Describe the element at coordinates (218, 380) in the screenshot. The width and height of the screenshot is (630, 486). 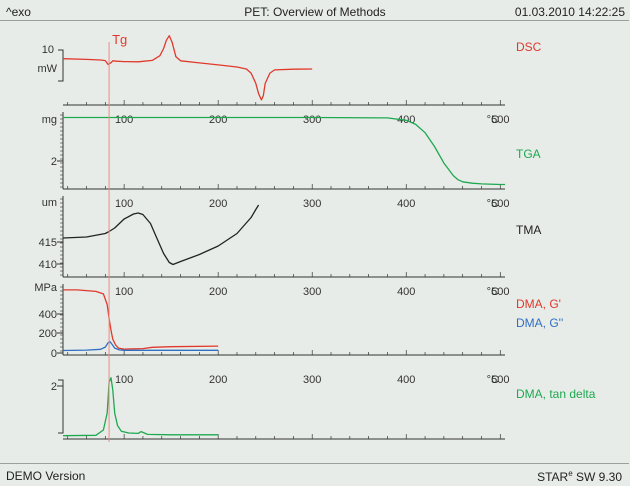
I see `tandelta-x-tick-label: 200` at that location.